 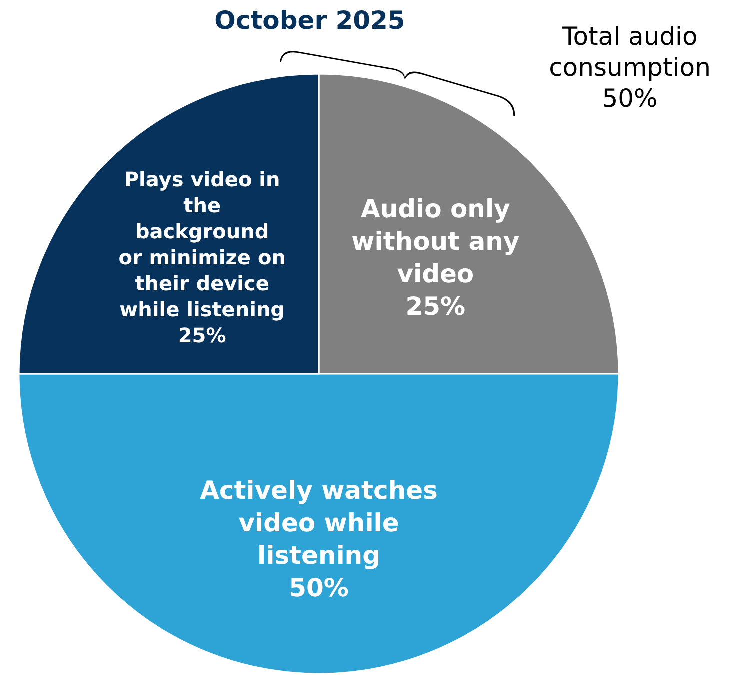 What do you see at coordinates (436, 241) in the screenshot?
I see `slice-label: Audio only without any video` at bounding box center [436, 241].